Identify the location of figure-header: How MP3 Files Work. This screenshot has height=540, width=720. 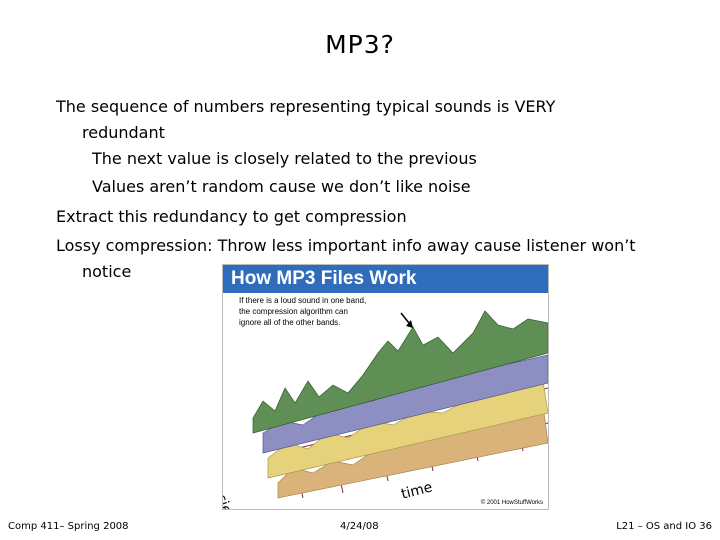
(385, 279).